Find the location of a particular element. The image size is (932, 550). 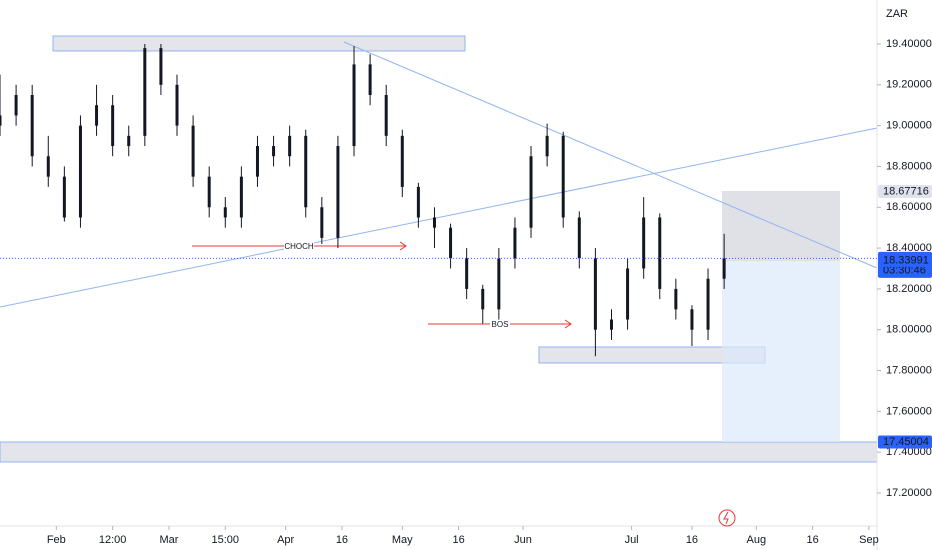

countdown: 03:30:46 is located at coordinates (904, 270).